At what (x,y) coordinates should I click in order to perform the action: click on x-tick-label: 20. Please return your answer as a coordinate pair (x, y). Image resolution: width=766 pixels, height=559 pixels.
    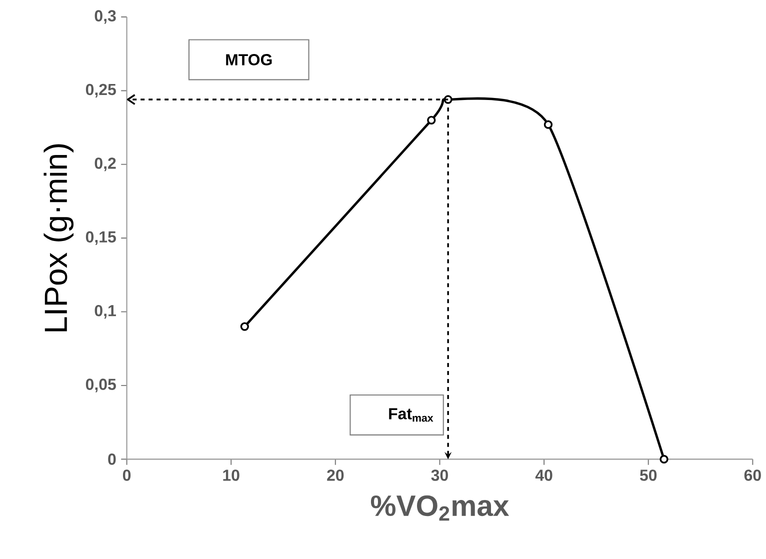
    Looking at the image, I should click on (335, 475).